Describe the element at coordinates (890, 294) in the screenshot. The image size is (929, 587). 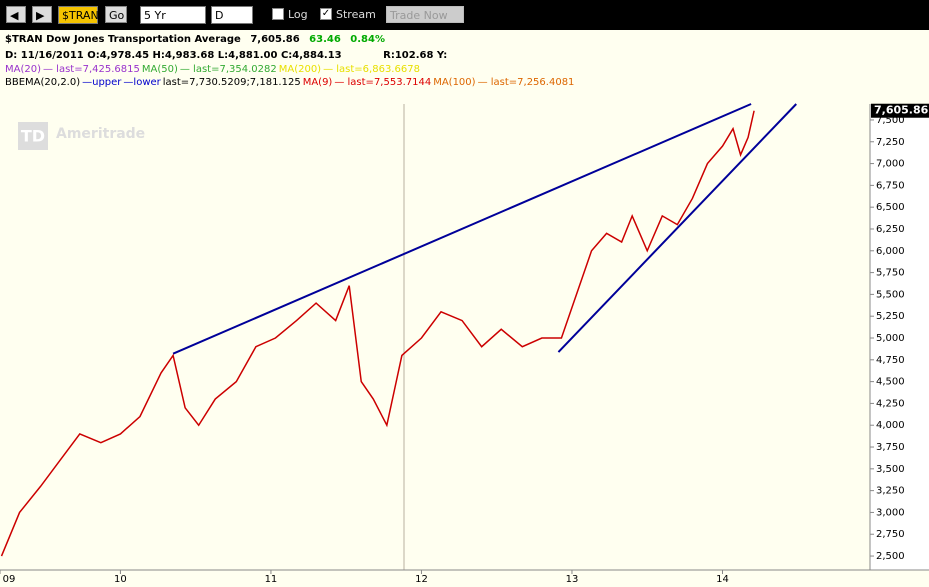
I see `y-tick-label: 5,500` at that location.